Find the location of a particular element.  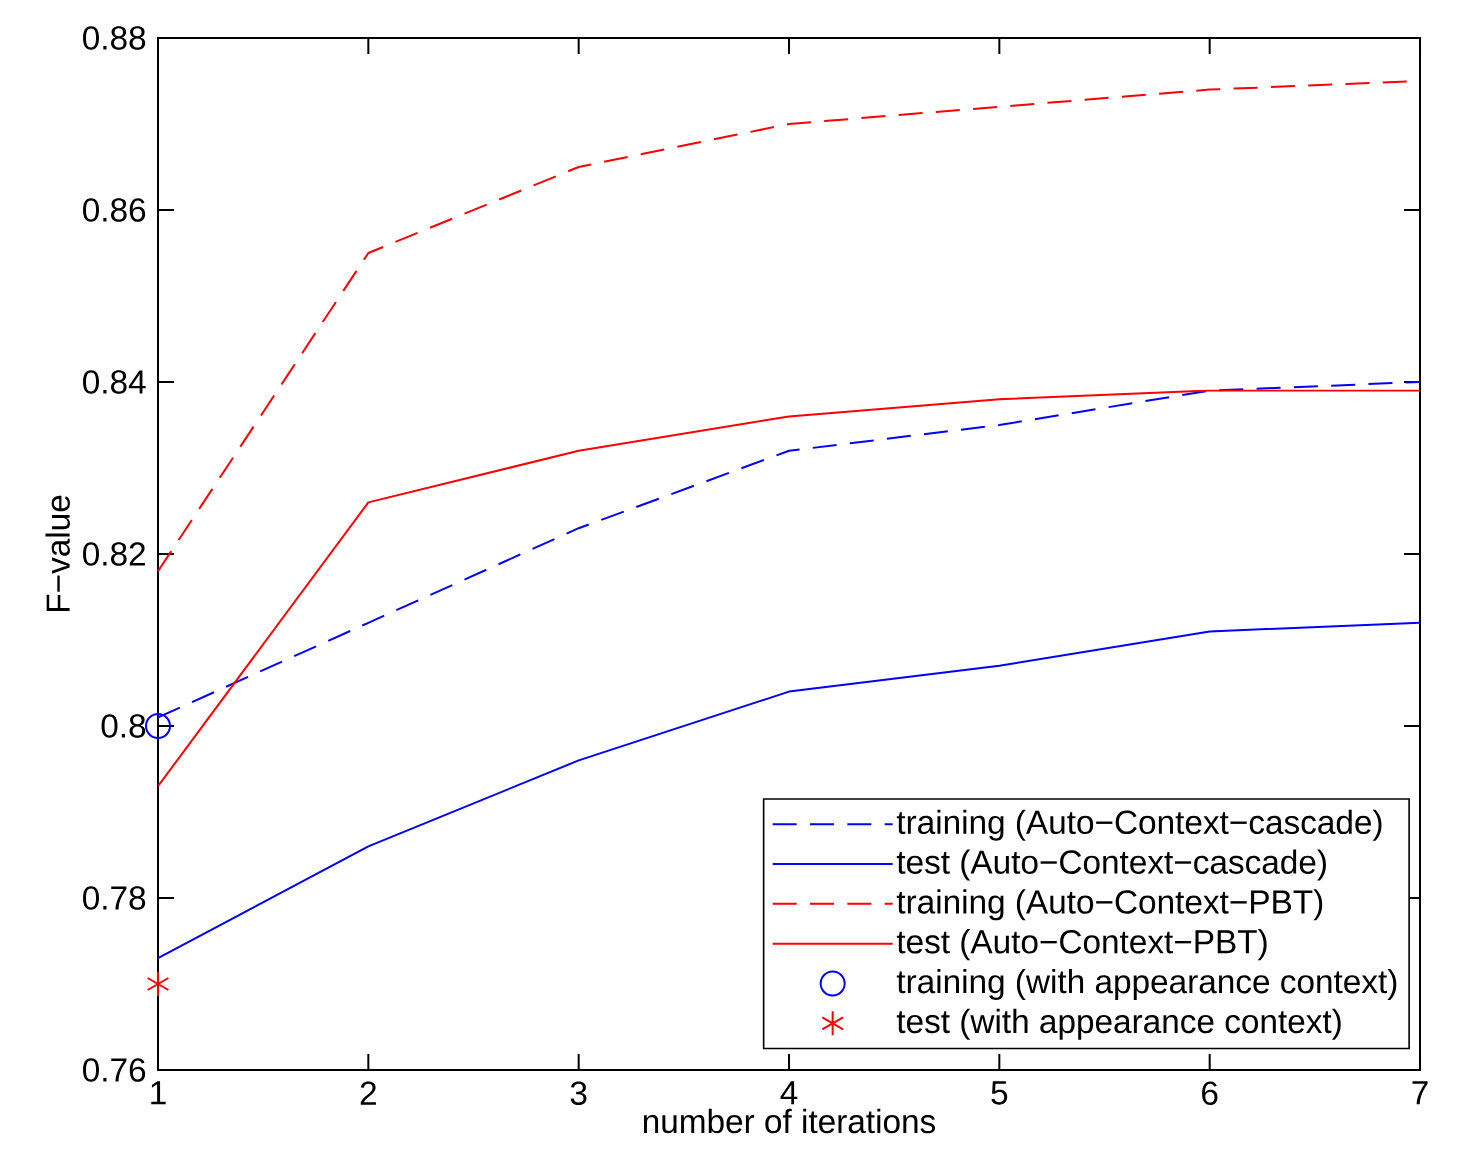

x-tick-label: 1 is located at coordinates (158, 1093).